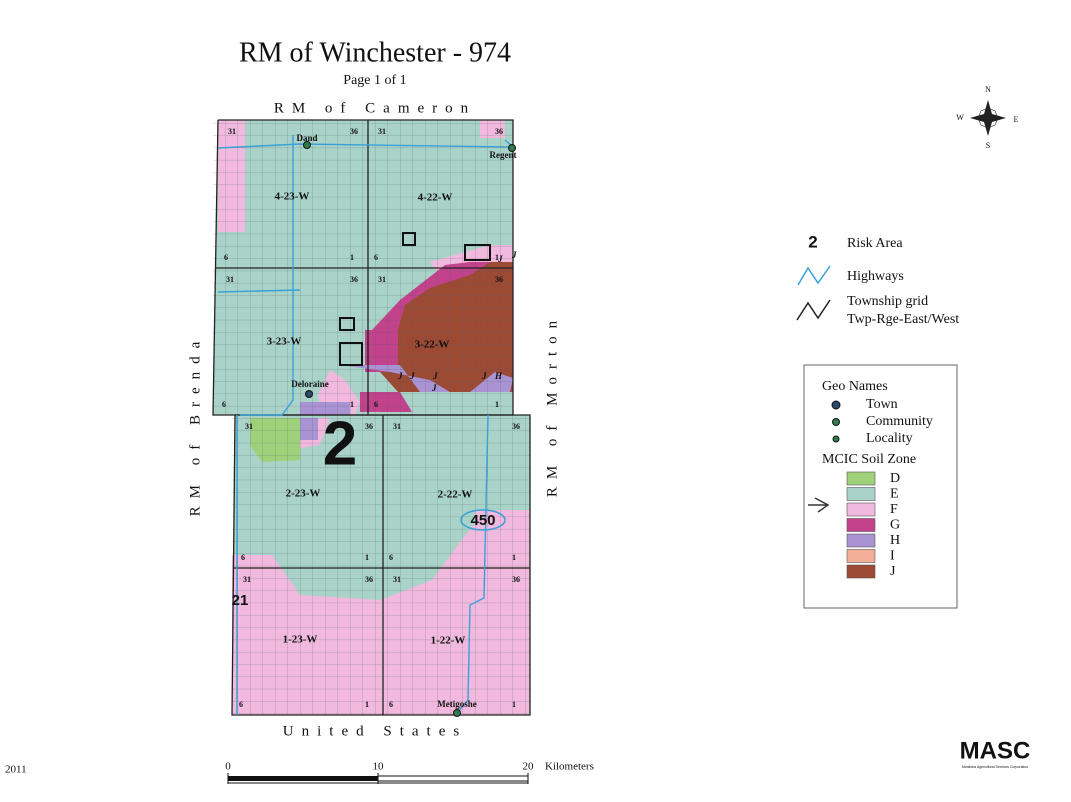 The height and width of the screenshot is (802, 1071). I want to click on legend-label: Highways, so click(875, 276).